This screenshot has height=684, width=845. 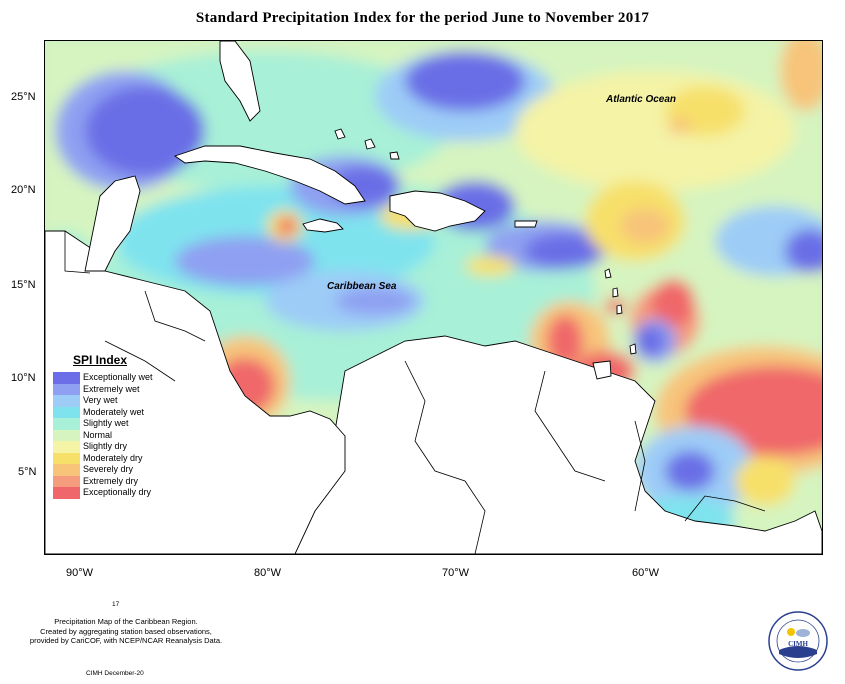 What do you see at coordinates (116, 604) in the screenshot?
I see `footnote-number: 17` at bounding box center [116, 604].